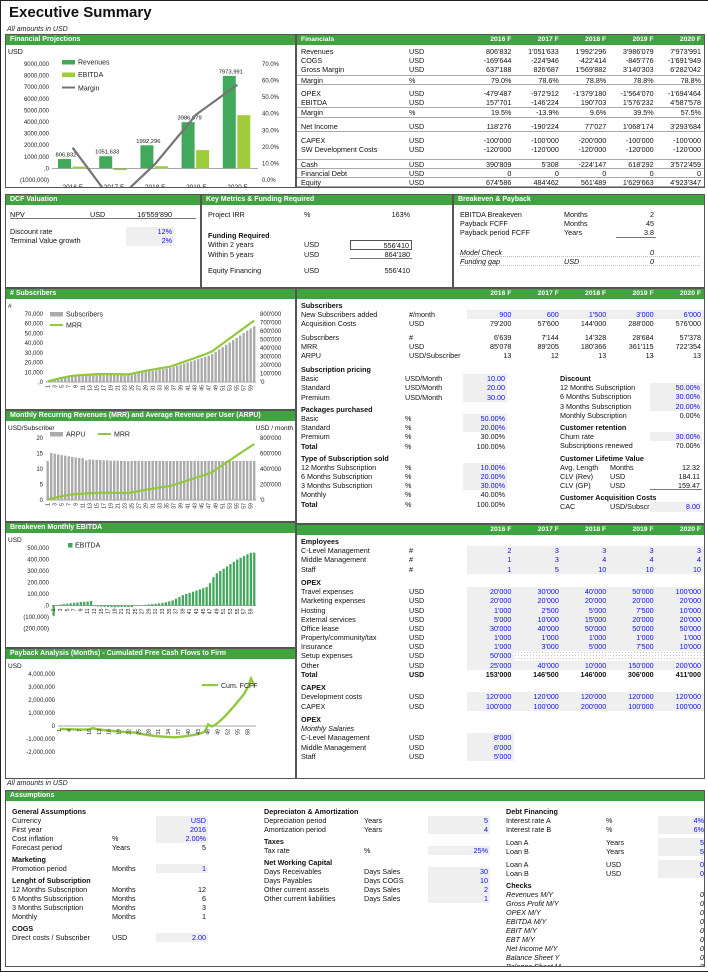 Image resolution: width=708 pixels, height=972 pixels. Describe the element at coordinates (150, 240) in the screenshot. I see `input-cell: 2%` at that location.